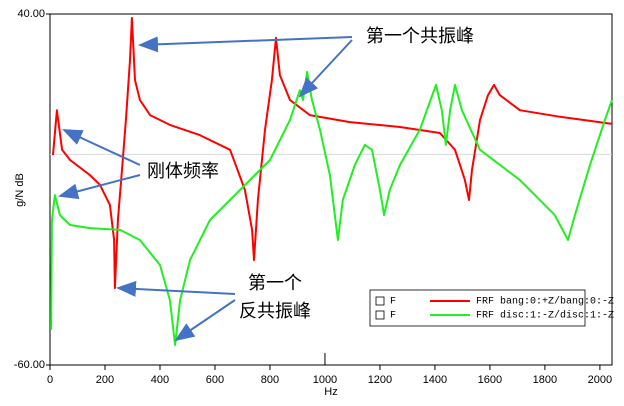  What do you see at coordinates (29, 365) in the screenshot?
I see `y-tick-label: -60.00` at bounding box center [29, 365].